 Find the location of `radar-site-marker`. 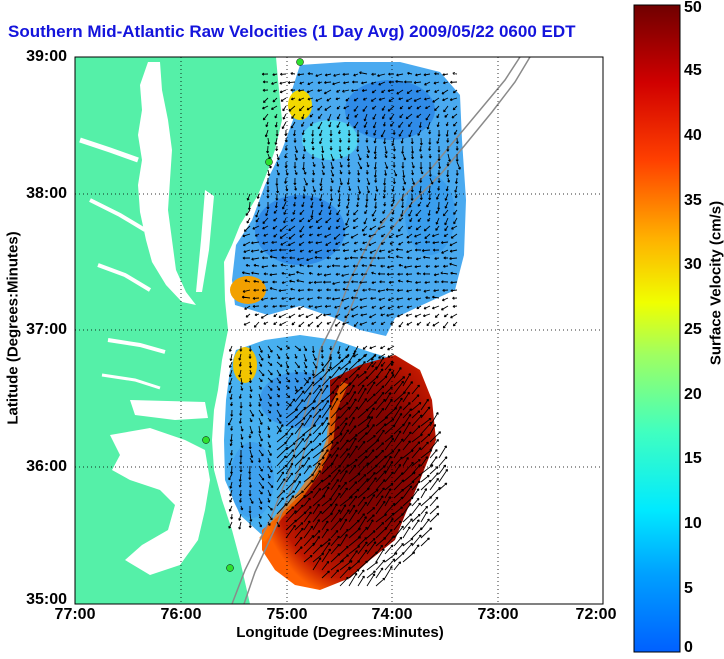

radar-site-marker is located at coordinates (206, 440).